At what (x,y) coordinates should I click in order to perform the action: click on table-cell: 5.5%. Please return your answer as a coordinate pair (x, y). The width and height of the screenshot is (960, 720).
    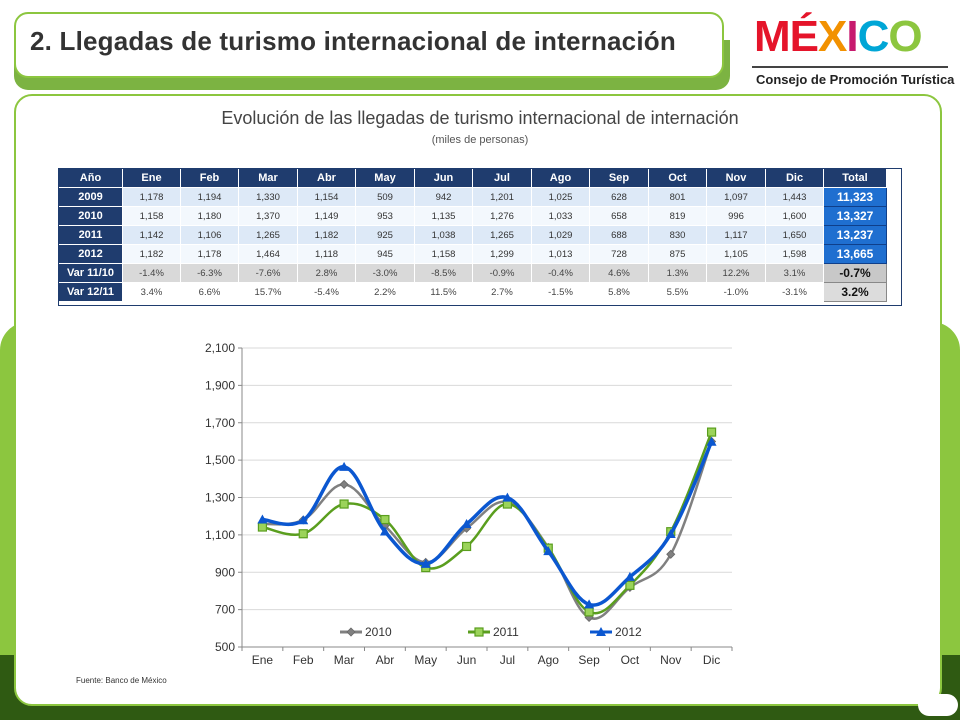
    Looking at the image, I should click on (677, 292).